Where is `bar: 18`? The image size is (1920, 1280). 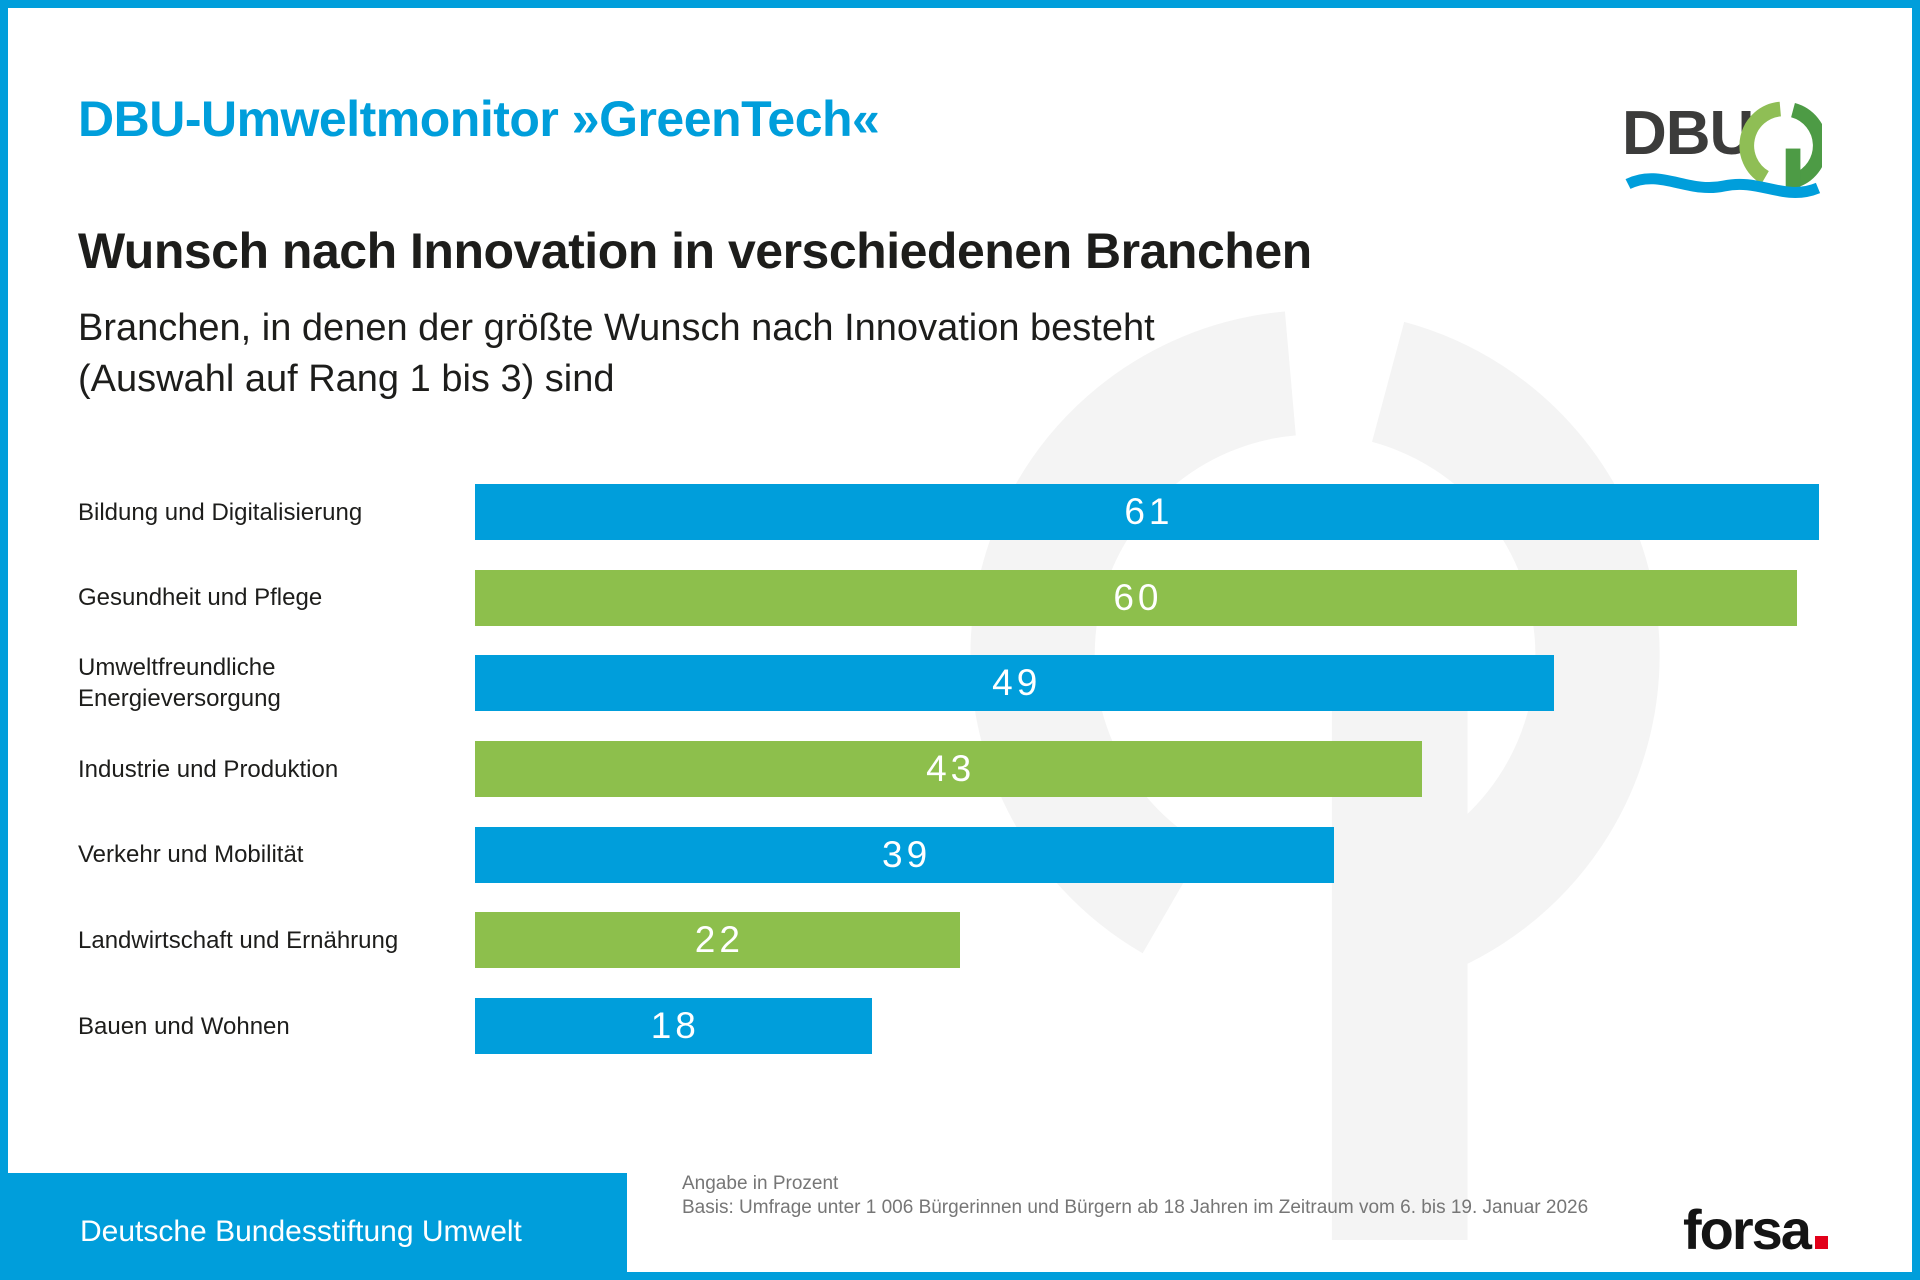
bar: 18 is located at coordinates (673, 1026).